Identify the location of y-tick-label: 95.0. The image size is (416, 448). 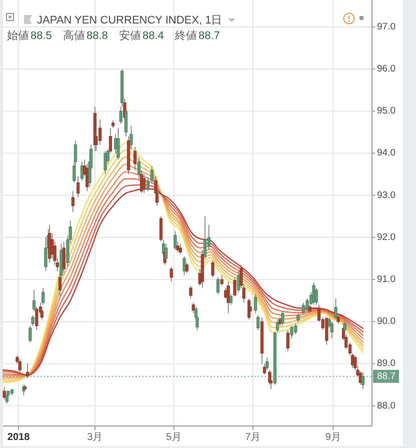
(386, 111).